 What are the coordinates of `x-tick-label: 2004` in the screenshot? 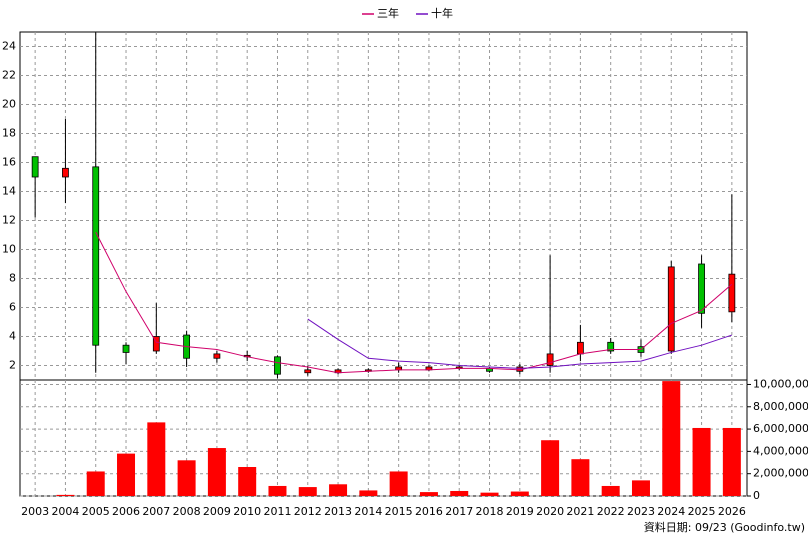 It's located at (65, 511).